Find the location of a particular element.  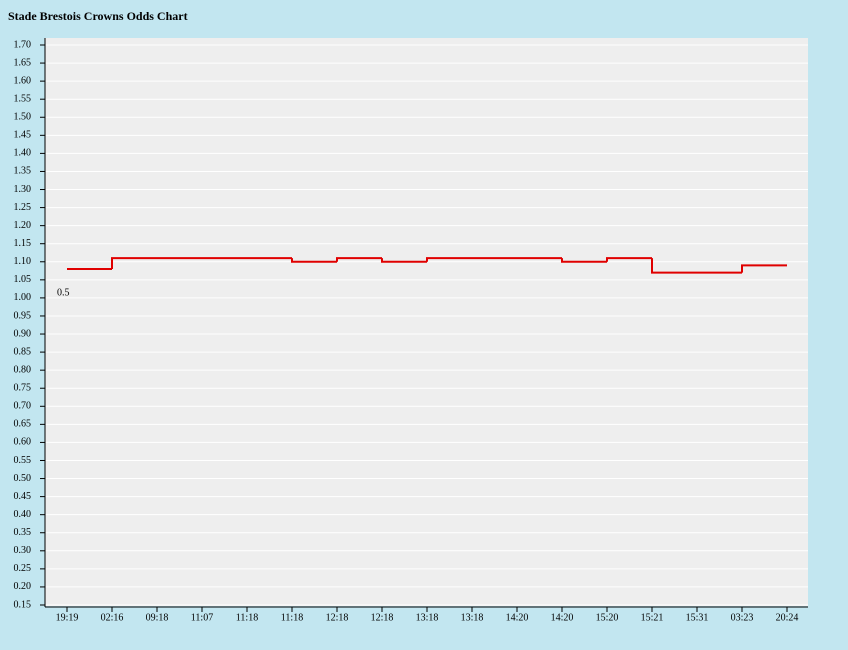

y-tick-label: 1.70 is located at coordinates (23, 44).